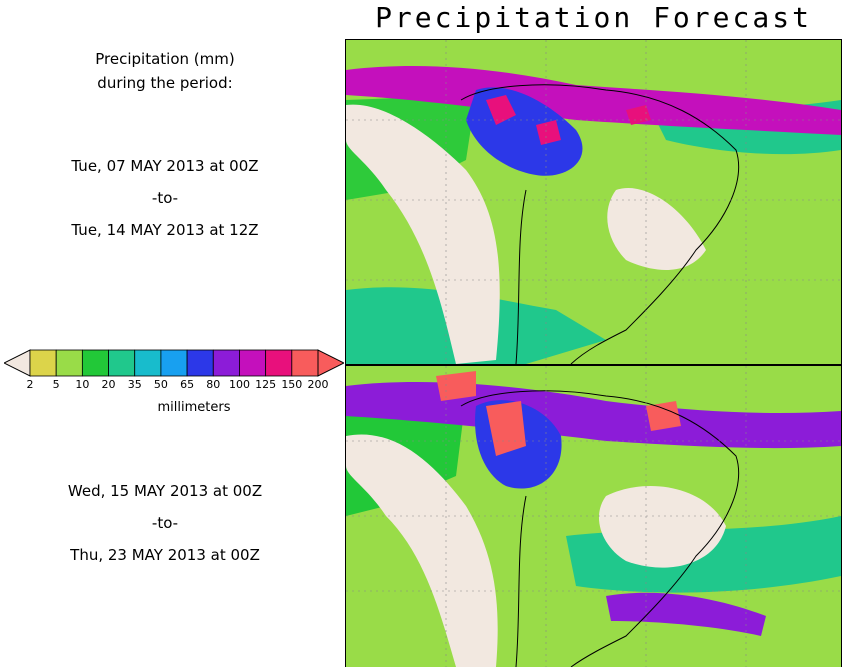 Image resolution: width=850 pixels, height=667 pixels. I want to click on color-scale-tick-label: 10, so click(82, 384).